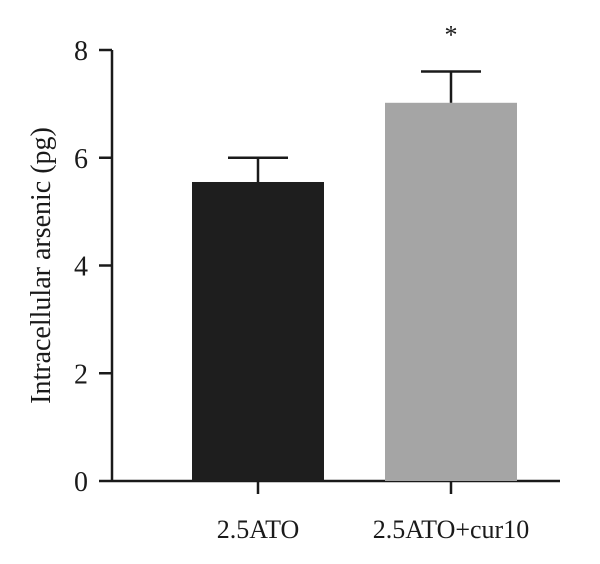 The width and height of the screenshot is (600, 564). Describe the element at coordinates (81, 159) in the screenshot. I see `y-tick-label: 6` at that location.